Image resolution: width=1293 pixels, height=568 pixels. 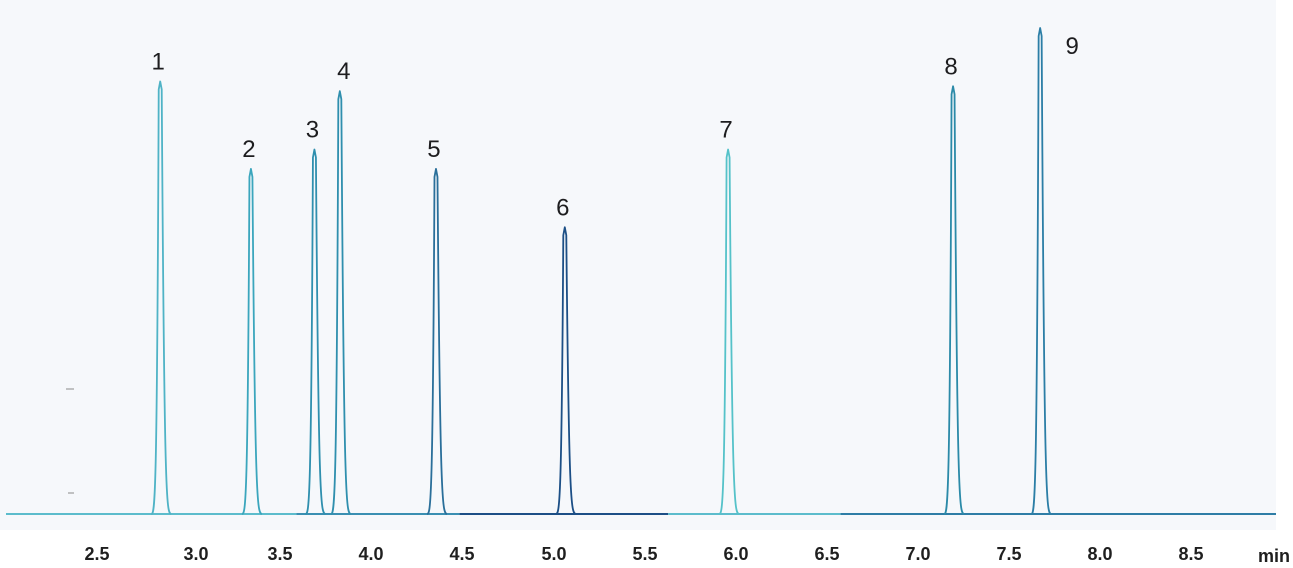 What do you see at coordinates (917, 554) in the screenshot?
I see `x-tick-label: 7.0` at bounding box center [917, 554].